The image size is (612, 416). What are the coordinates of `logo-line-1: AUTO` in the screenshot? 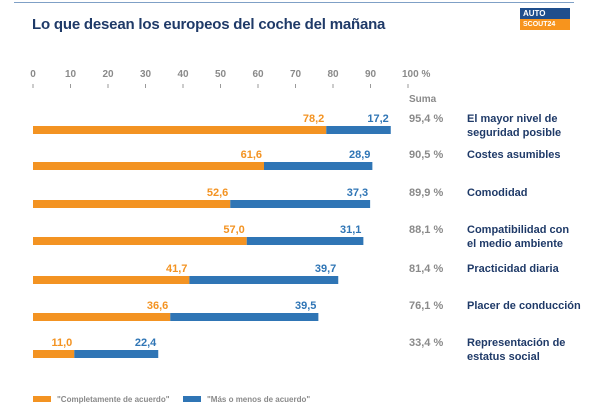 It's located at (545, 13).